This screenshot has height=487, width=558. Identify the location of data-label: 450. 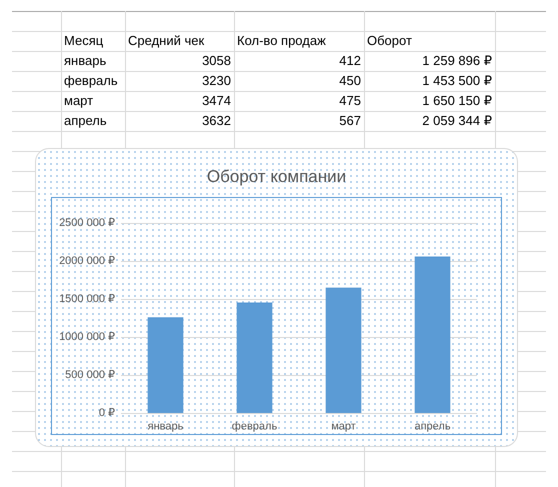
(350, 81).